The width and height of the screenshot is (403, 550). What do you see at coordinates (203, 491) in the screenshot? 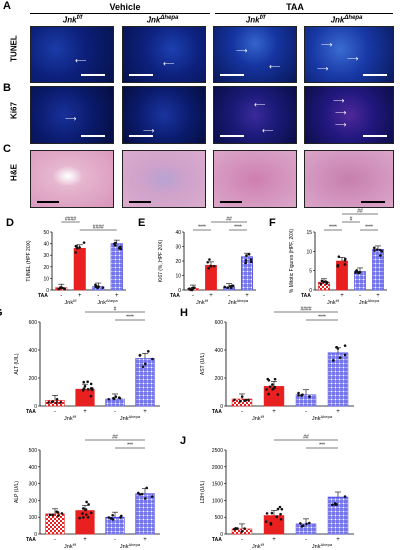
I see `y-axis-label: LDH (U/L)` at bounding box center [203, 491].